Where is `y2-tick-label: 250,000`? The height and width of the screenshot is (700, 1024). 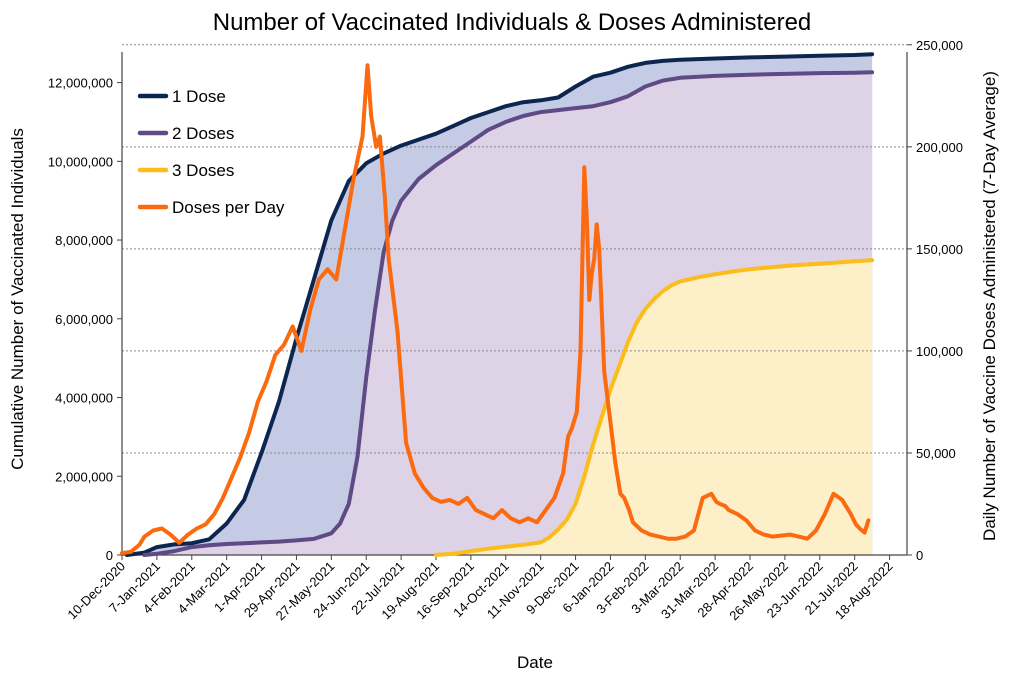 y2-tick-label: 250,000 is located at coordinates (939, 45).